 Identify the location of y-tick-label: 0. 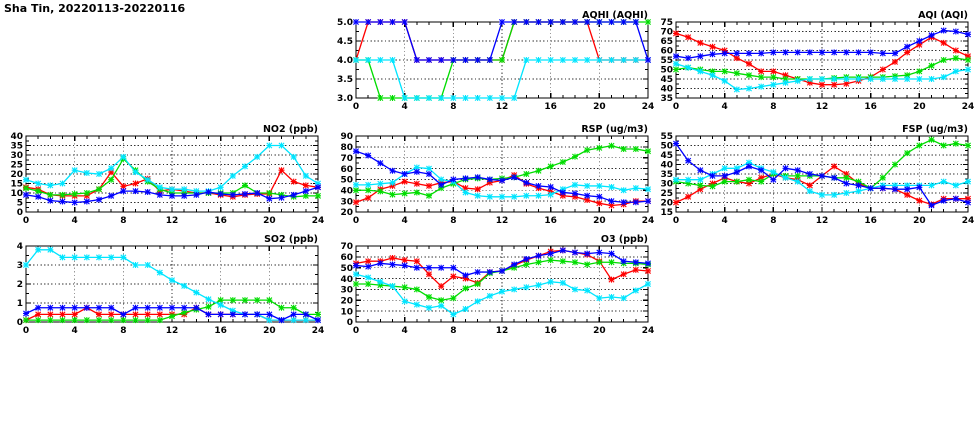
(20, 323).